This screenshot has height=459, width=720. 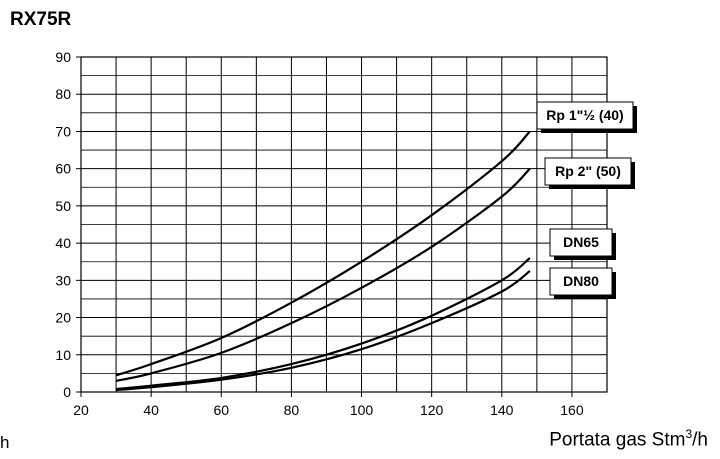 What do you see at coordinates (63, 206) in the screenshot?
I see `y-tick-label: 50` at bounding box center [63, 206].